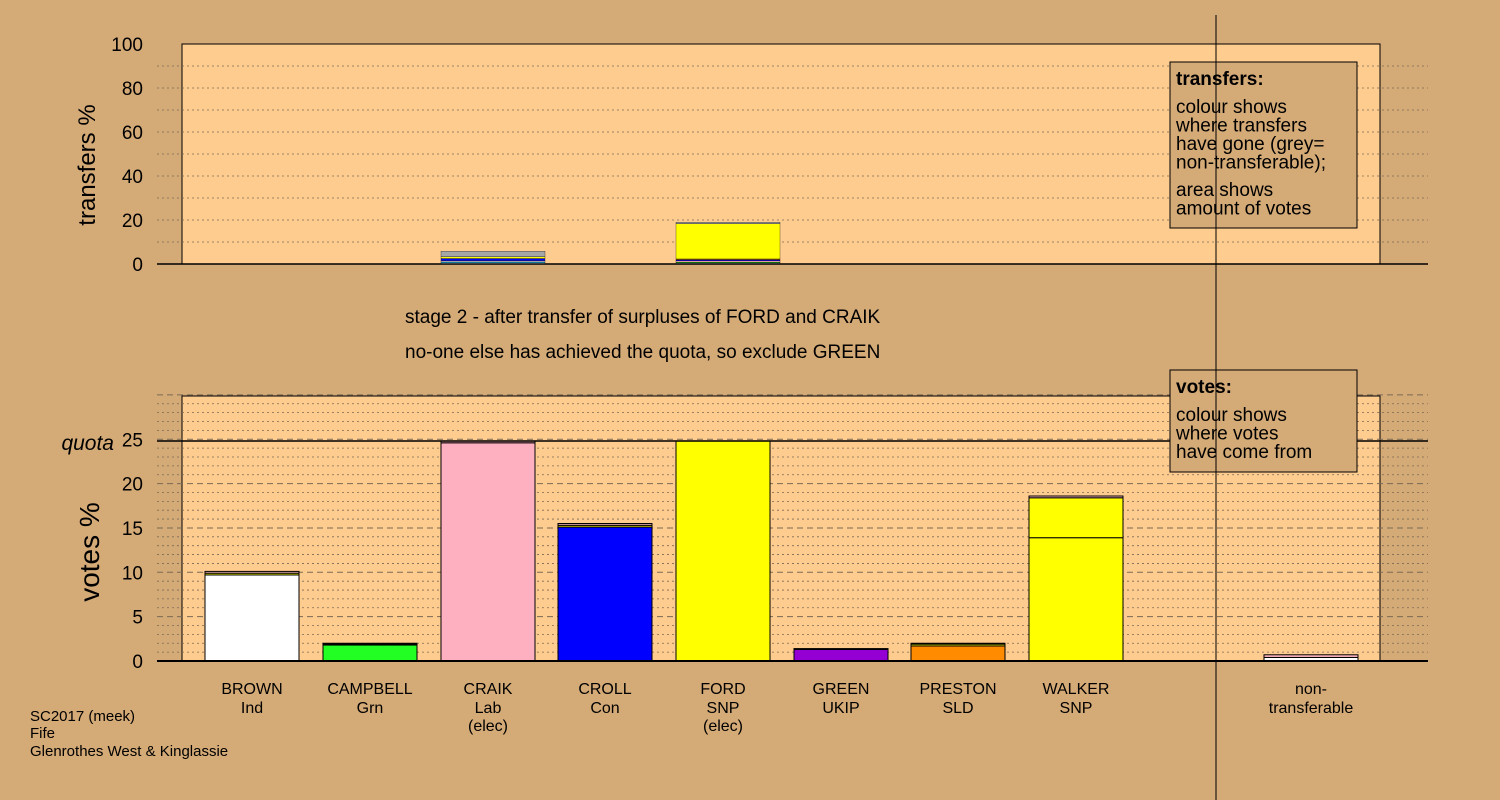  Describe the element at coordinates (137, 662) in the screenshot. I see `votes-y-tick-label: 0` at that location.